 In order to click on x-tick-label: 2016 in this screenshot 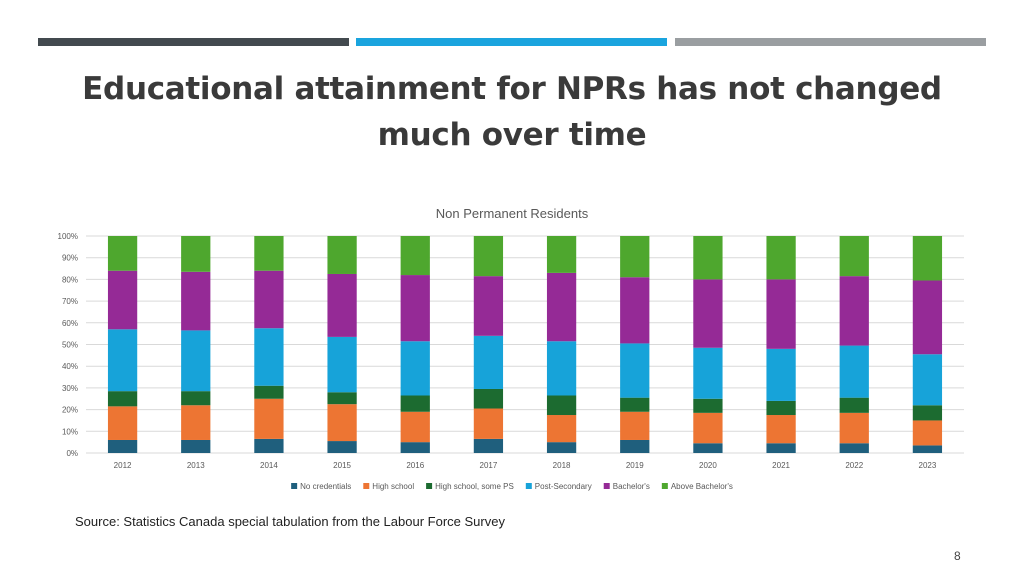, I will do `click(415, 465)`.